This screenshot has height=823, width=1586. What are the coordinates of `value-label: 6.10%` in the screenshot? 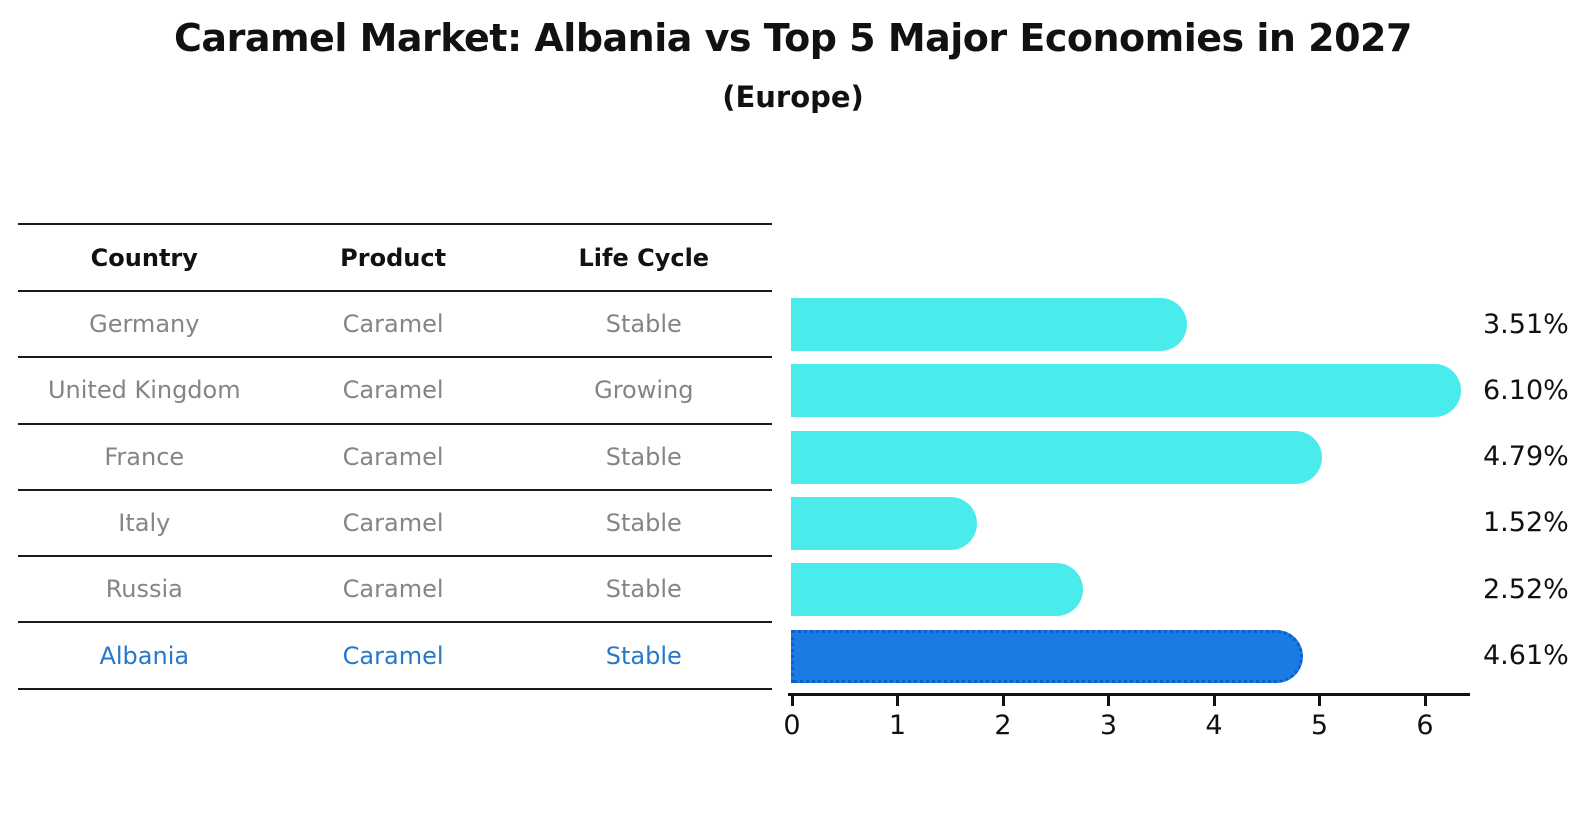 It's located at (1526, 390).